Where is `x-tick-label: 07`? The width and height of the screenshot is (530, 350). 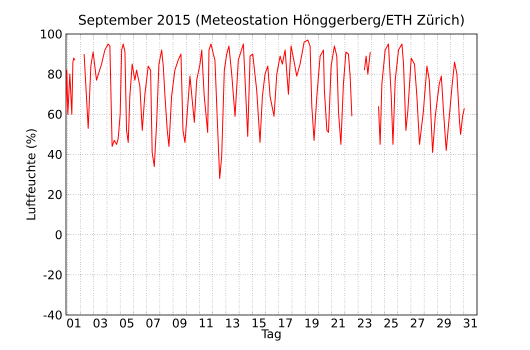
x-tick-label: 07 is located at coordinates (153, 323).